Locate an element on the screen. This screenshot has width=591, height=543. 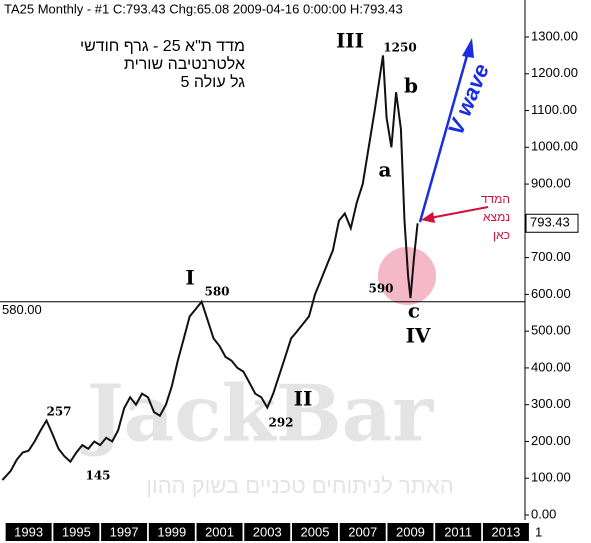
wave-label: c is located at coordinates (414, 311).